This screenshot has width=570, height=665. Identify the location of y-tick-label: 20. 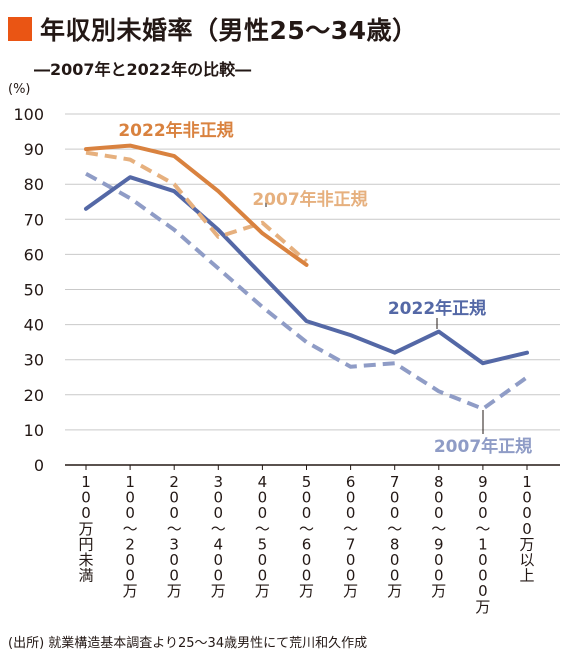
(34, 395).